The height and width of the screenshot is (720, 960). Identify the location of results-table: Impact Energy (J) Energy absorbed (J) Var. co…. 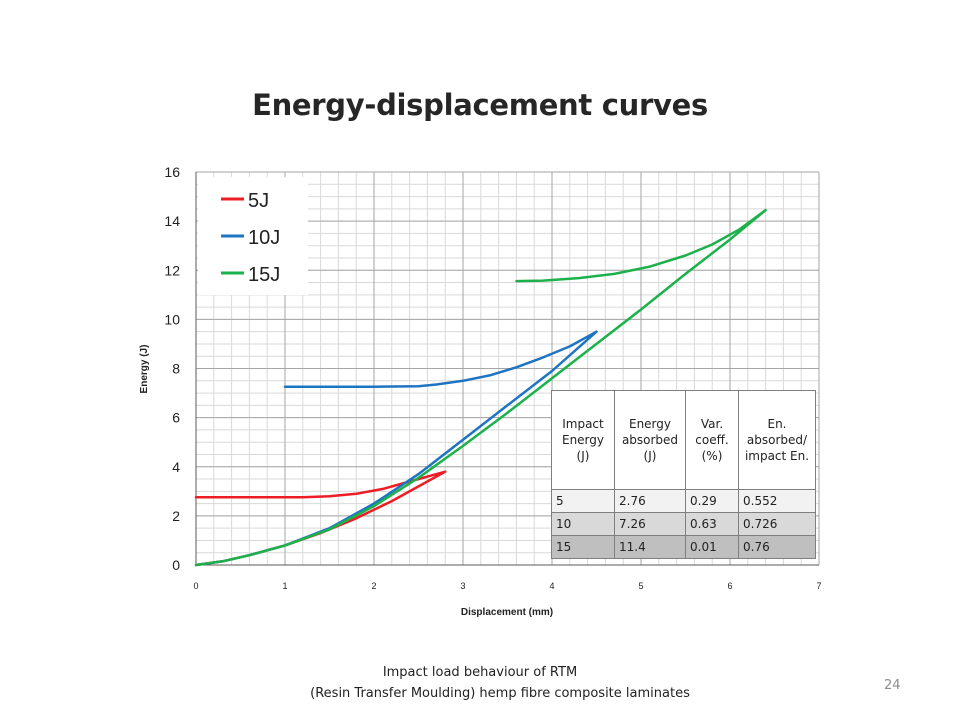
(683, 474).